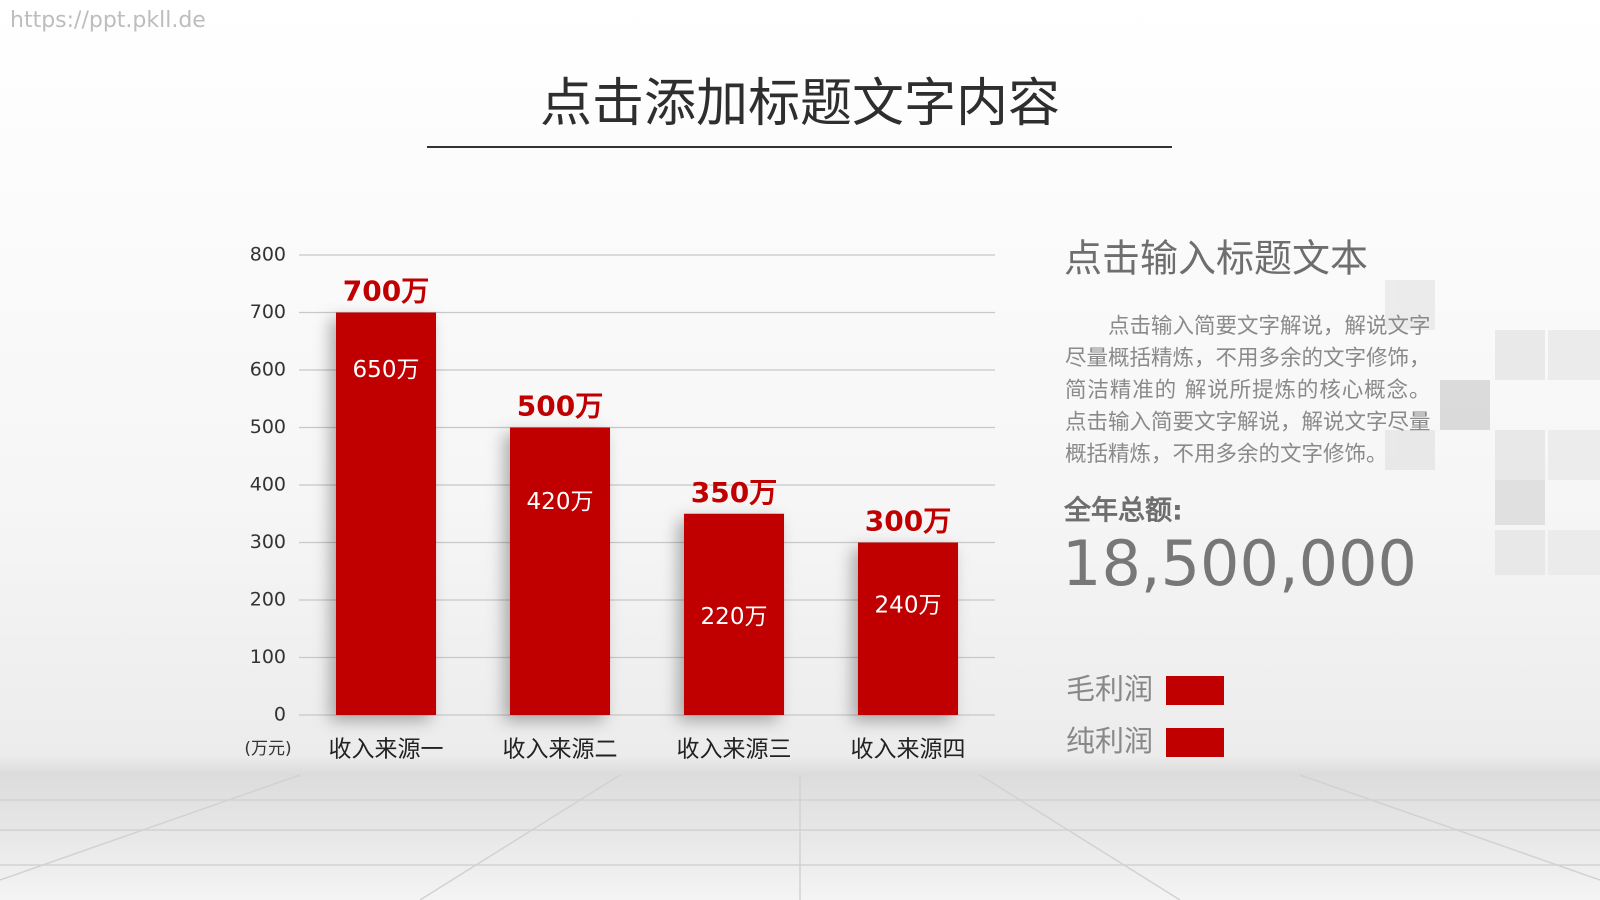 Image resolution: width=1600 pixels, height=900 pixels. Describe the element at coordinates (908, 750) in the screenshot. I see `x-tick-label: 收入来源四` at that location.